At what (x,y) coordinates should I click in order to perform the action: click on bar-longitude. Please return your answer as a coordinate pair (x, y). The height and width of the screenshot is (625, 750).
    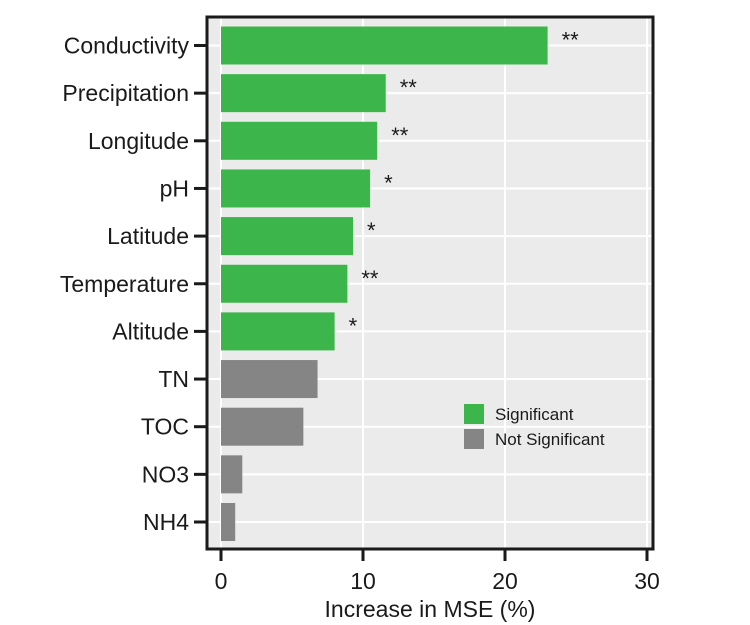
    Looking at the image, I should click on (299, 140).